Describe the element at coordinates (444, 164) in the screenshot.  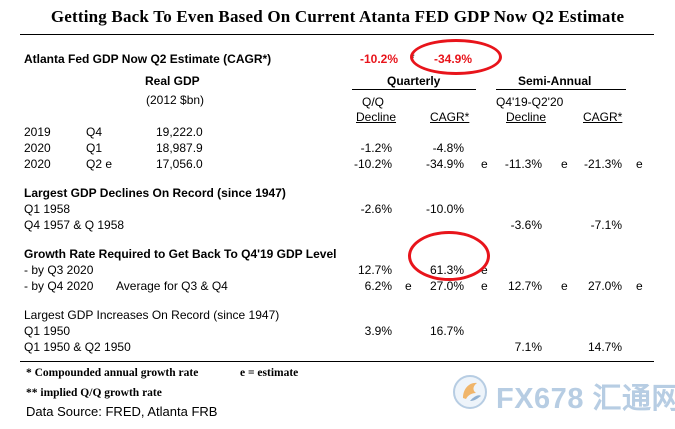
I see `gdp-q-cagr: -34.9%` at that location.